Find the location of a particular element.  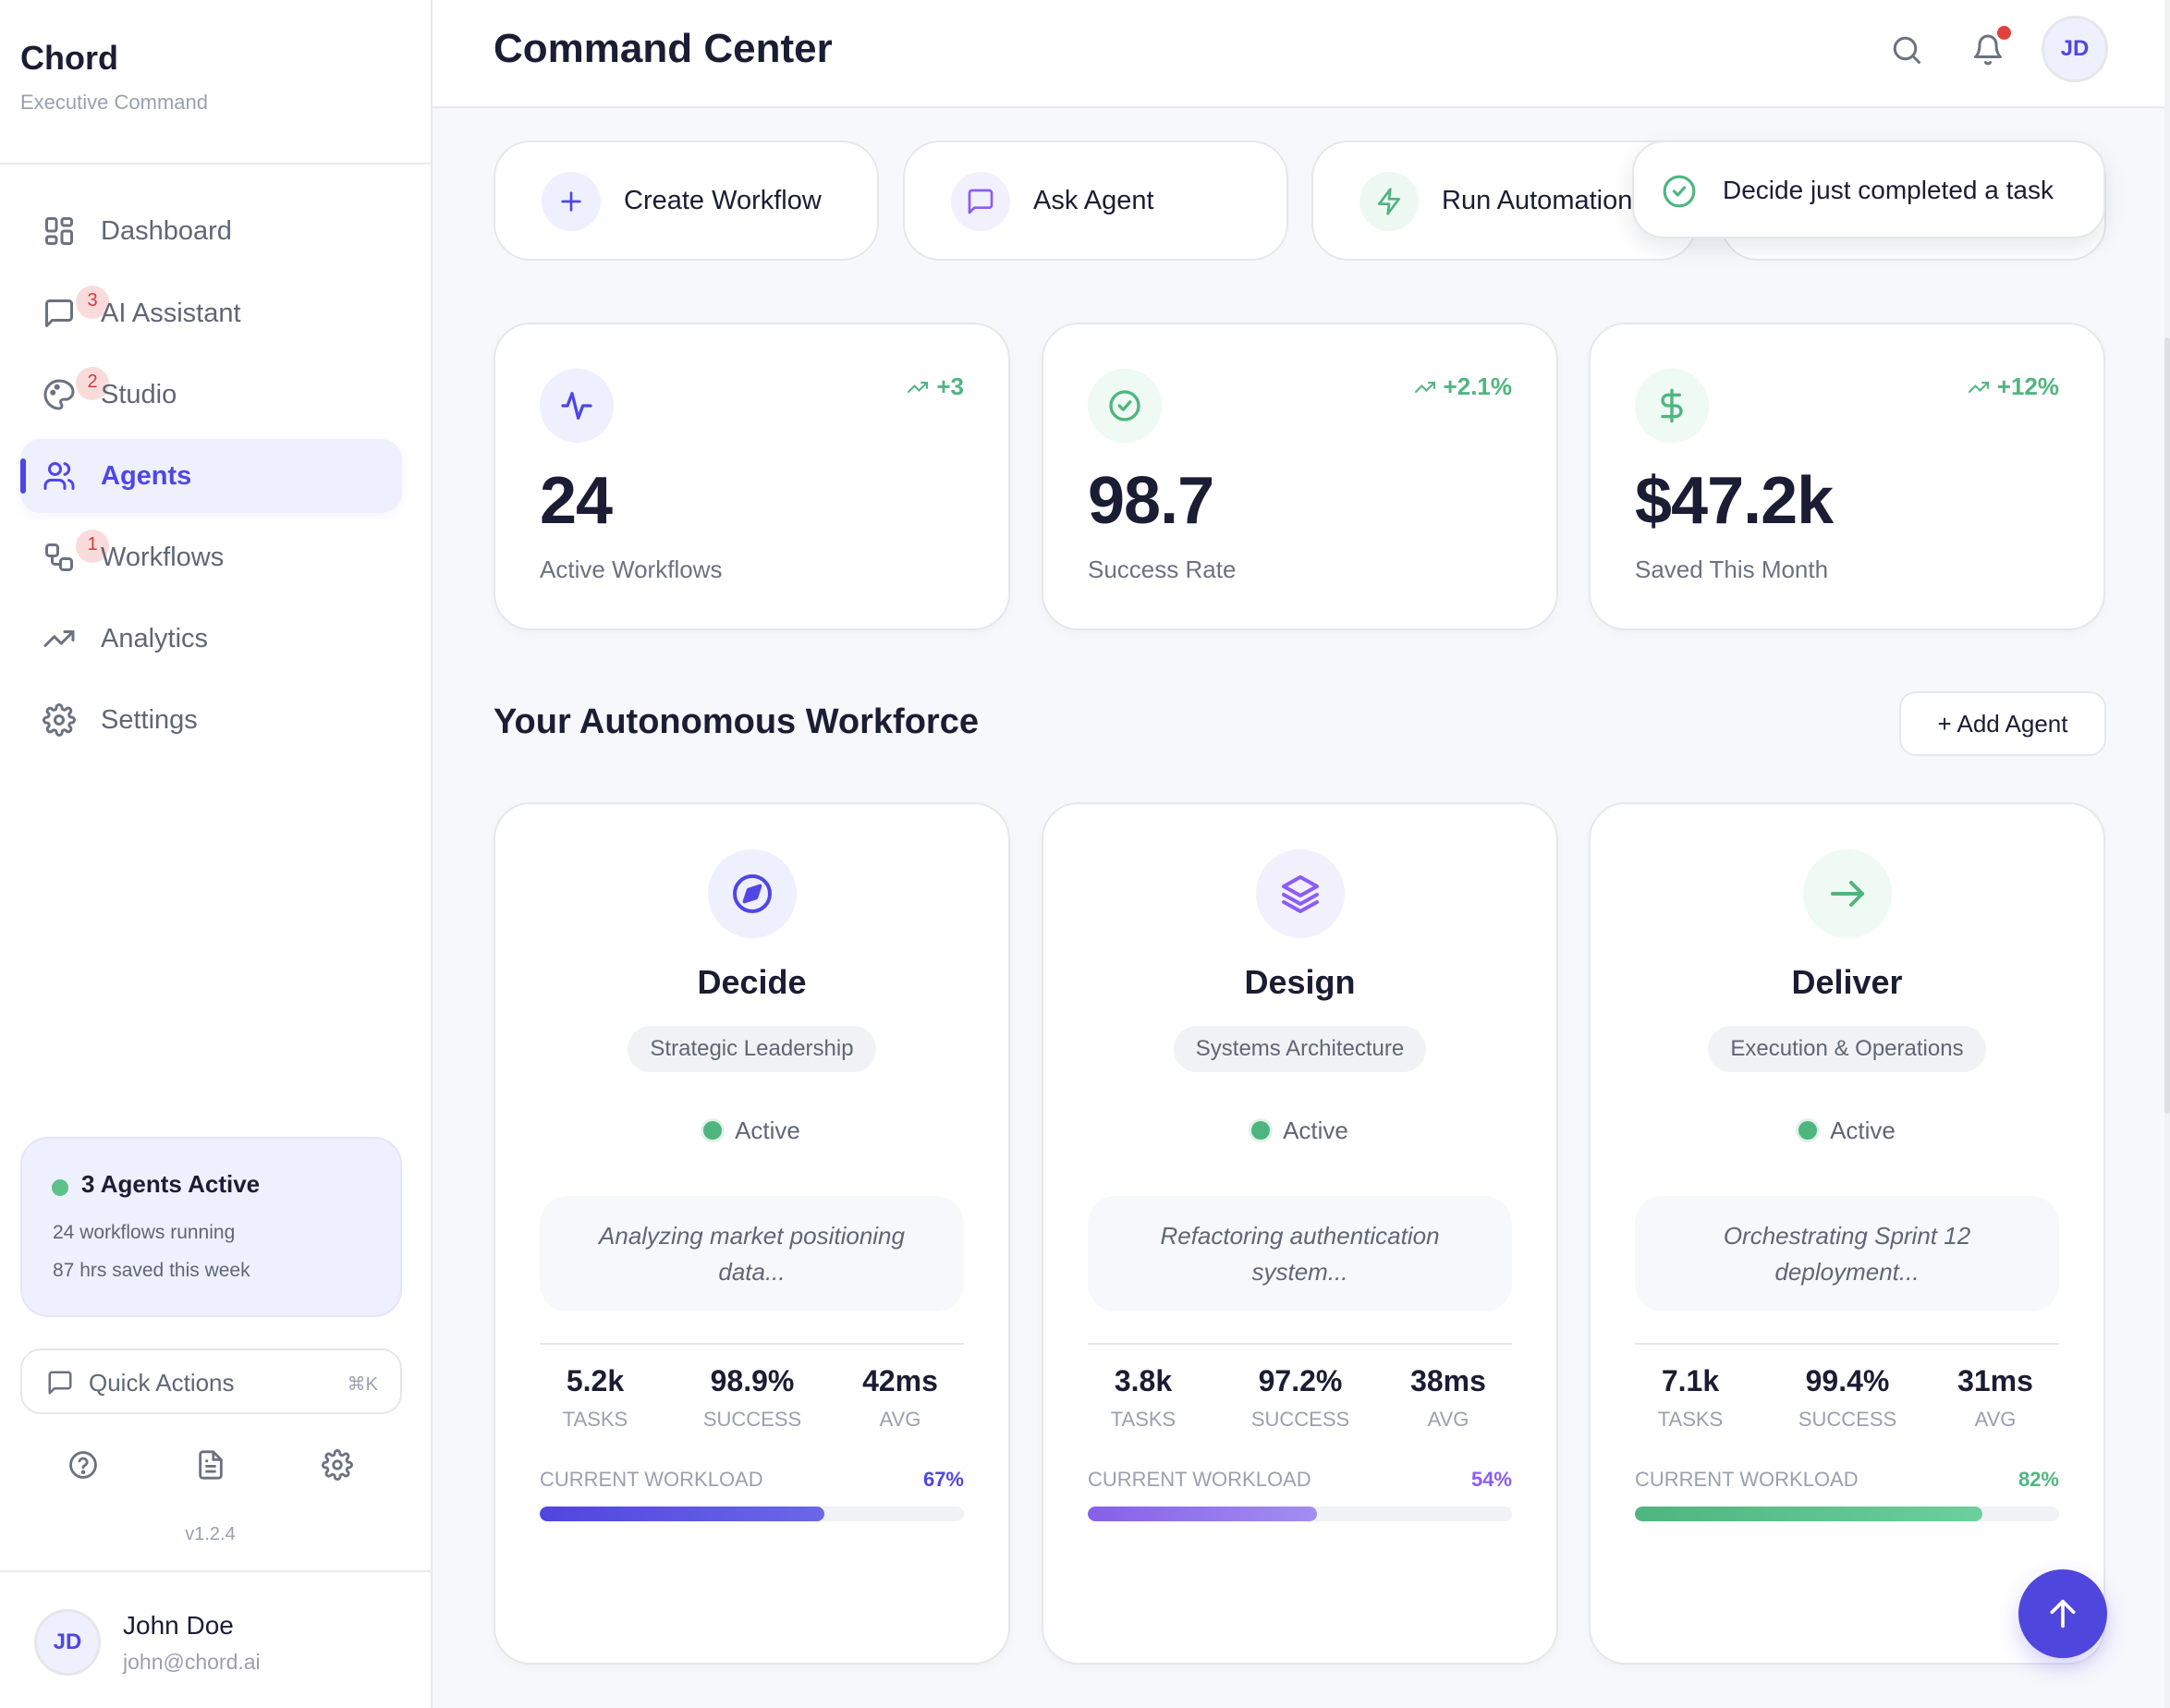

user-avatar: JD is located at coordinates (67, 1642).